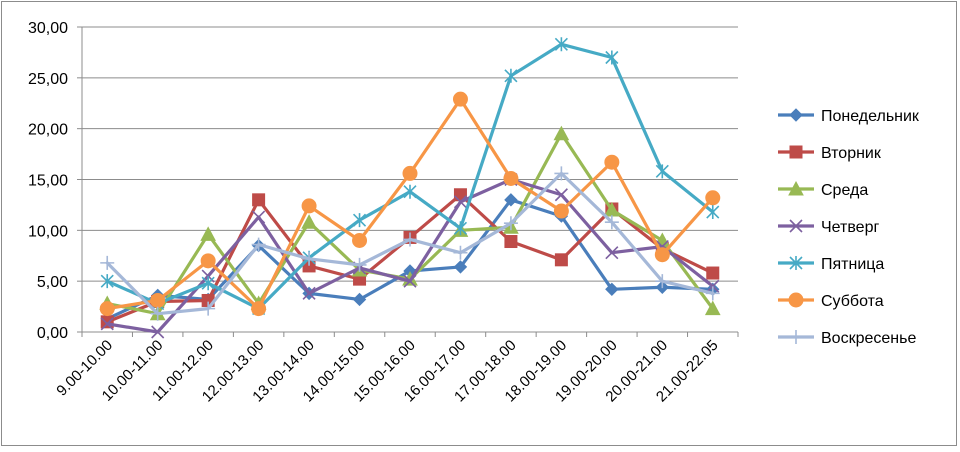 This screenshot has height=452, width=960. I want to click on y-tick-label: 20,00, so click(48, 130).